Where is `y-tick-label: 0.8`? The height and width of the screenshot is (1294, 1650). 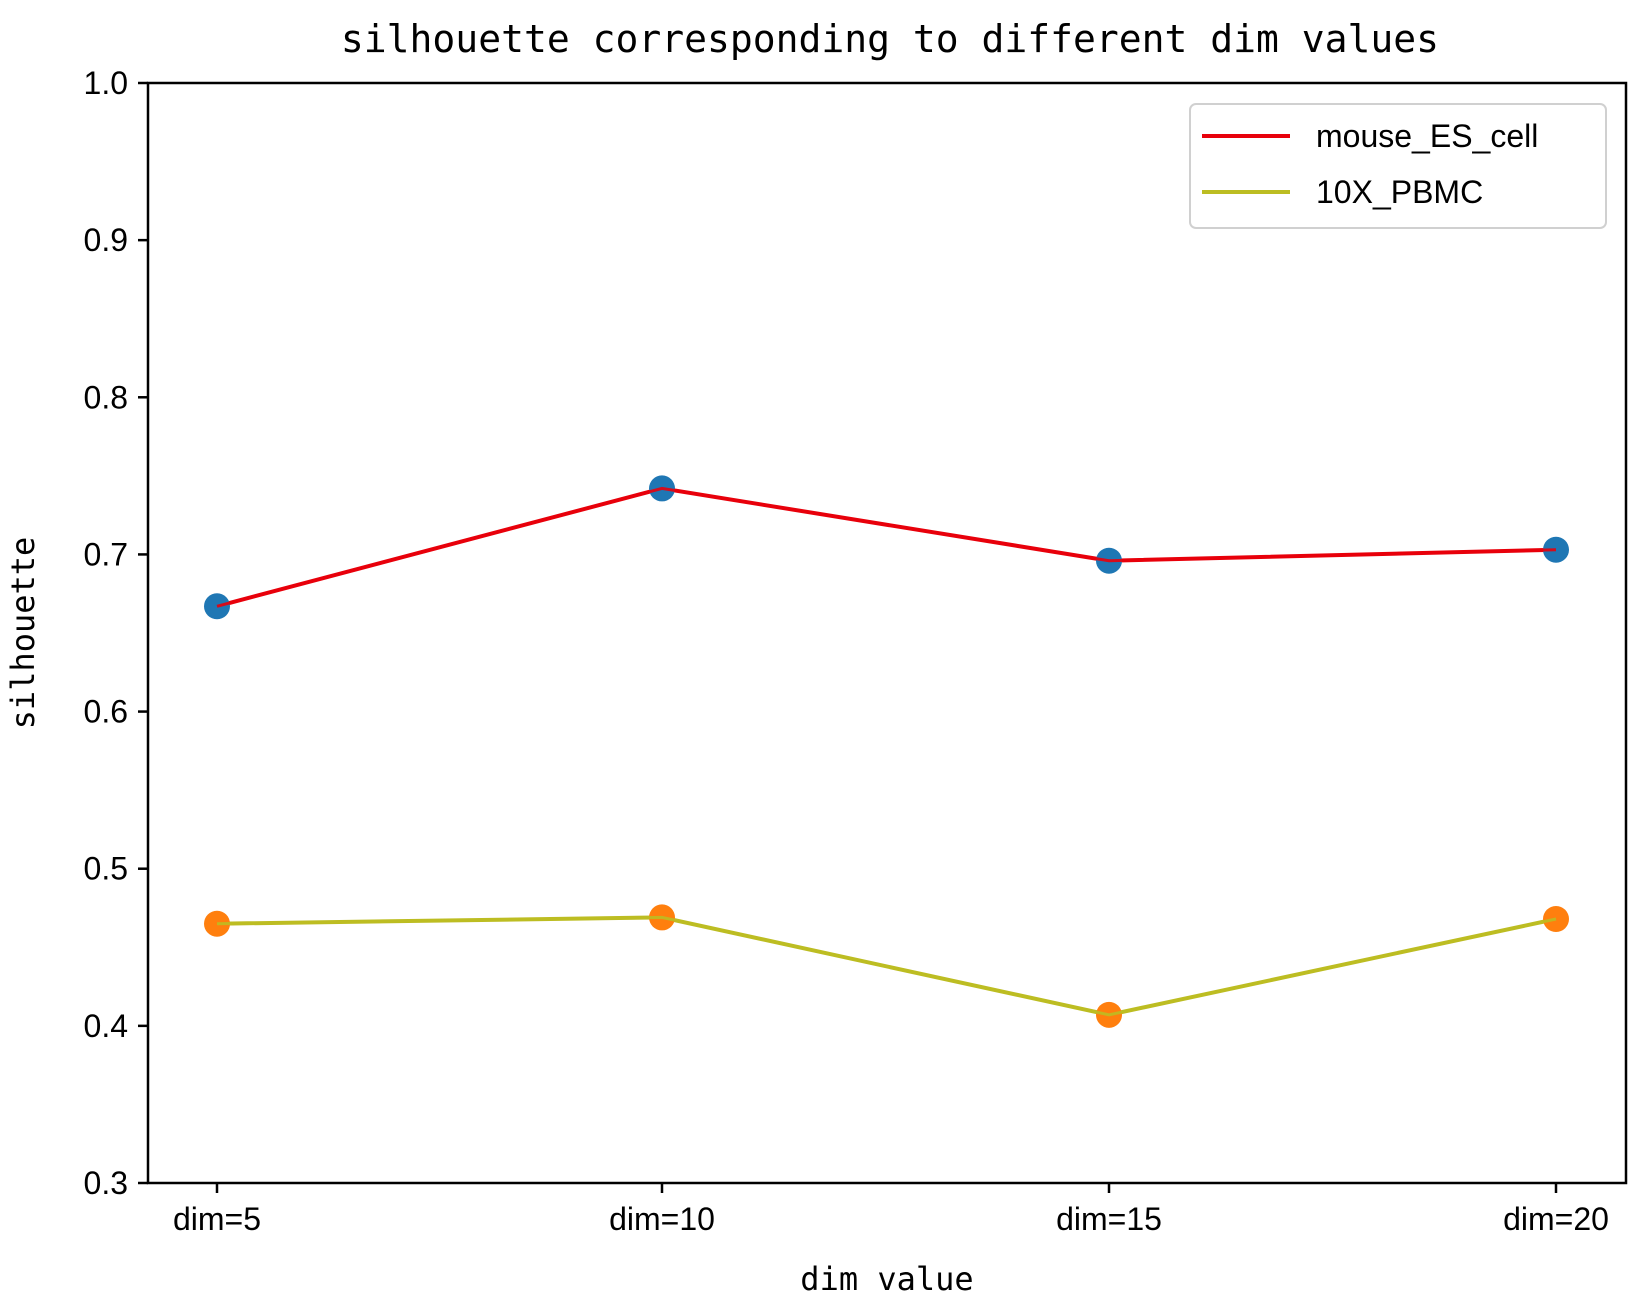
y-tick-label: 0.8 is located at coordinates (106, 397).